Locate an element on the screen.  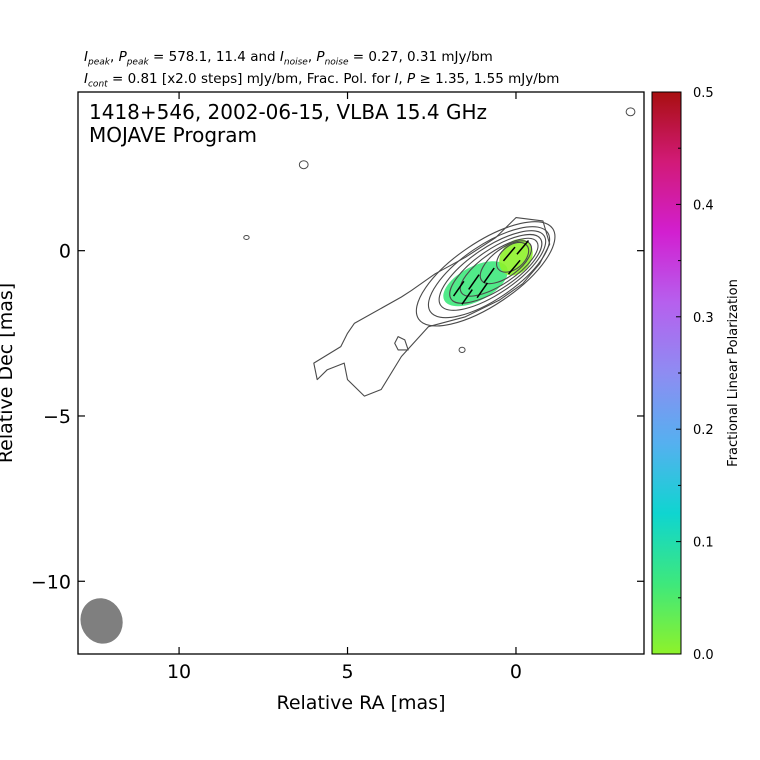
y-tick-label--5: −5 is located at coordinates (57, 417).